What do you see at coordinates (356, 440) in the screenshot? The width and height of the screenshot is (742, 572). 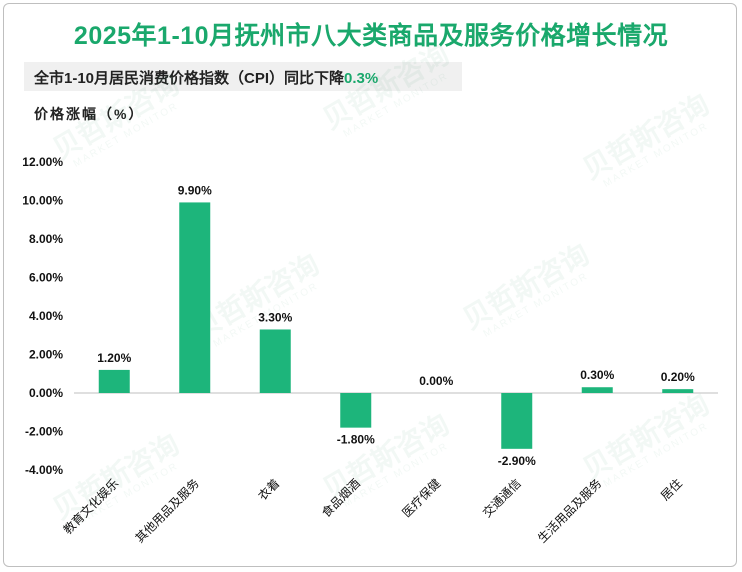 I see `data-label: -1.80%` at bounding box center [356, 440].